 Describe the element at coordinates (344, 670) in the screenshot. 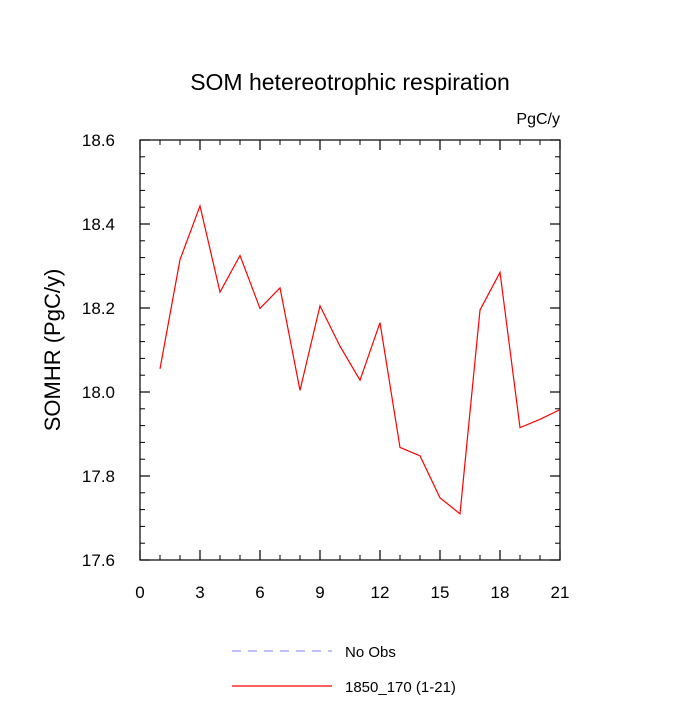

I see `legend: No Obs 1850_170 (1-21)` at that location.